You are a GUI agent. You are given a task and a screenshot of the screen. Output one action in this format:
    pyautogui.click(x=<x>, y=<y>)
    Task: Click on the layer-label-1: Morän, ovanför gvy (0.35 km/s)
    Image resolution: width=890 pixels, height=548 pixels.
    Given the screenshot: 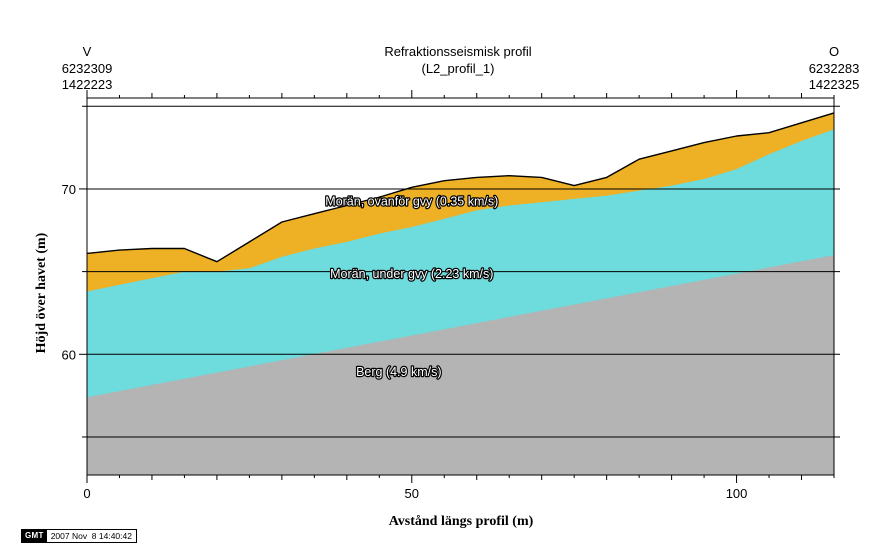 What is the action you would take?
    pyautogui.click(x=411, y=201)
    